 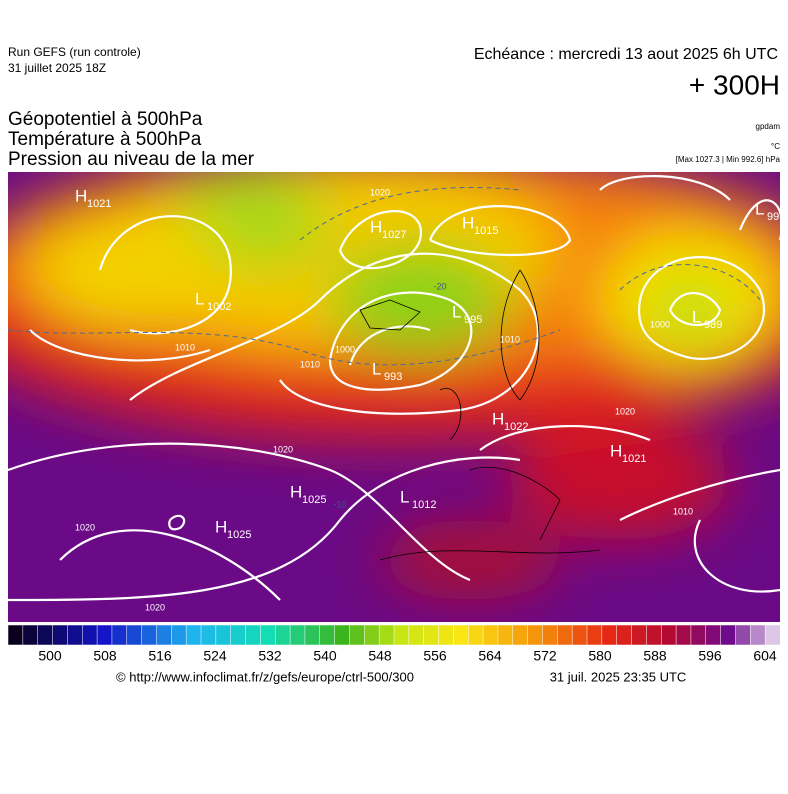 I want to click on center-value: 989, so click(x=713, y=325).